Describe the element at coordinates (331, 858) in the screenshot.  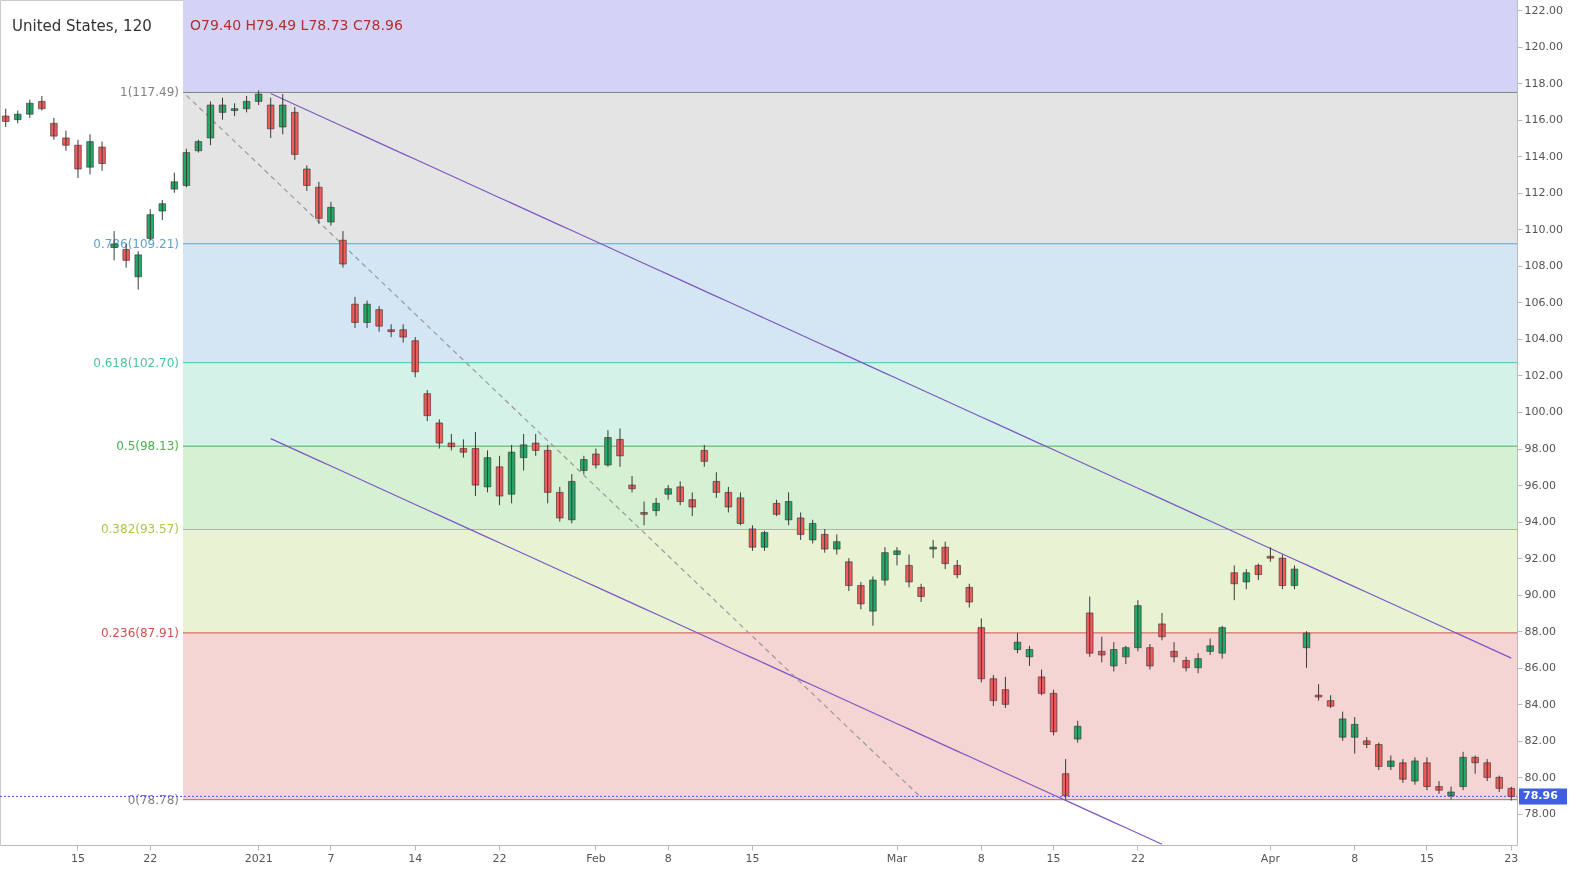
I see `x-tick-label: 7` at that location.